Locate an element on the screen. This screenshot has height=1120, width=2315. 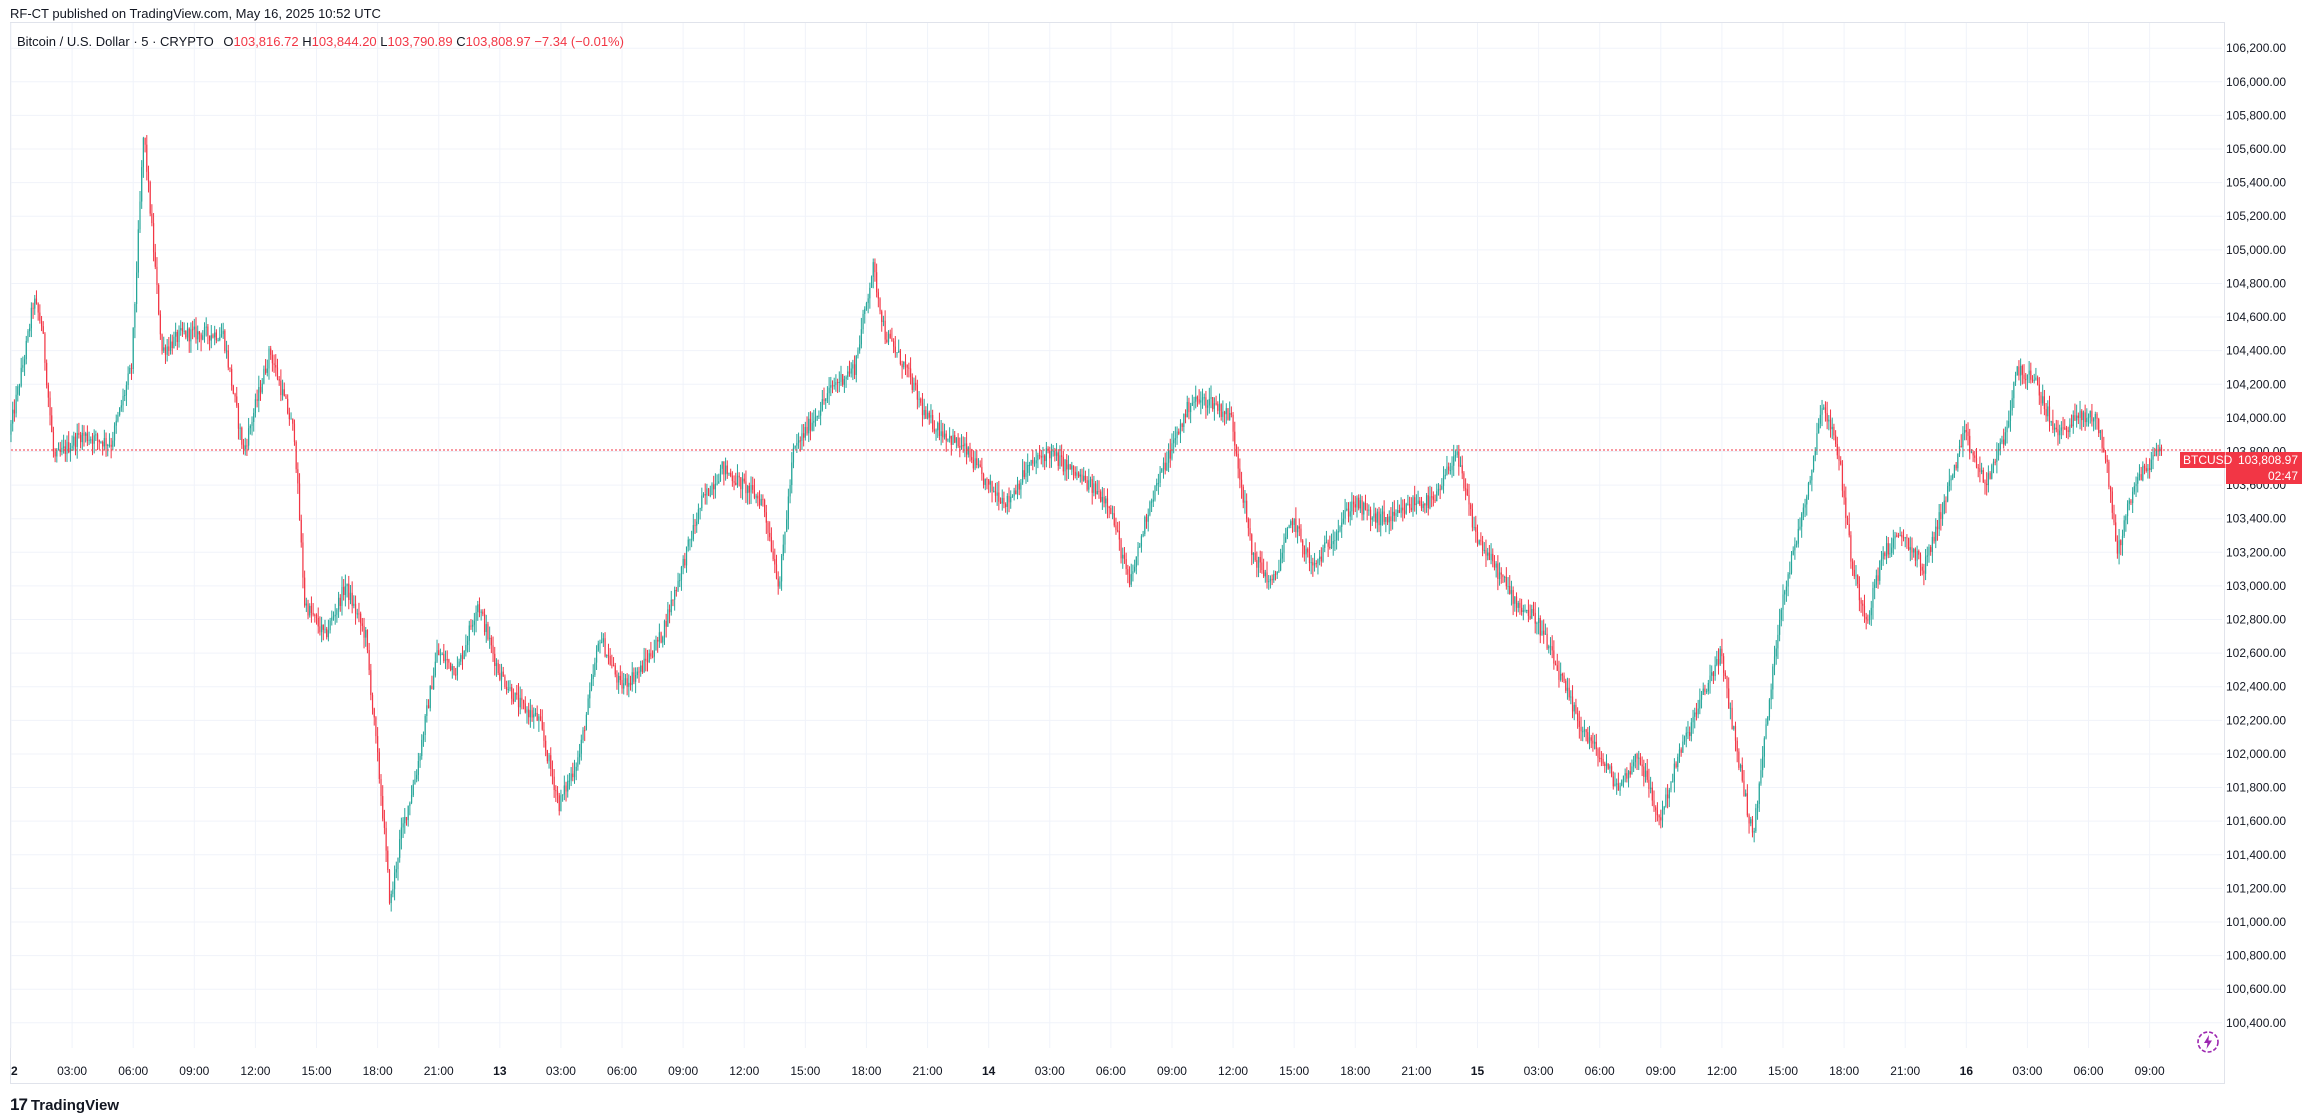
symbol-title: Bitcoin / U.S. Dollar · 5 · CRYPTO is located at coordinates (115, 41).